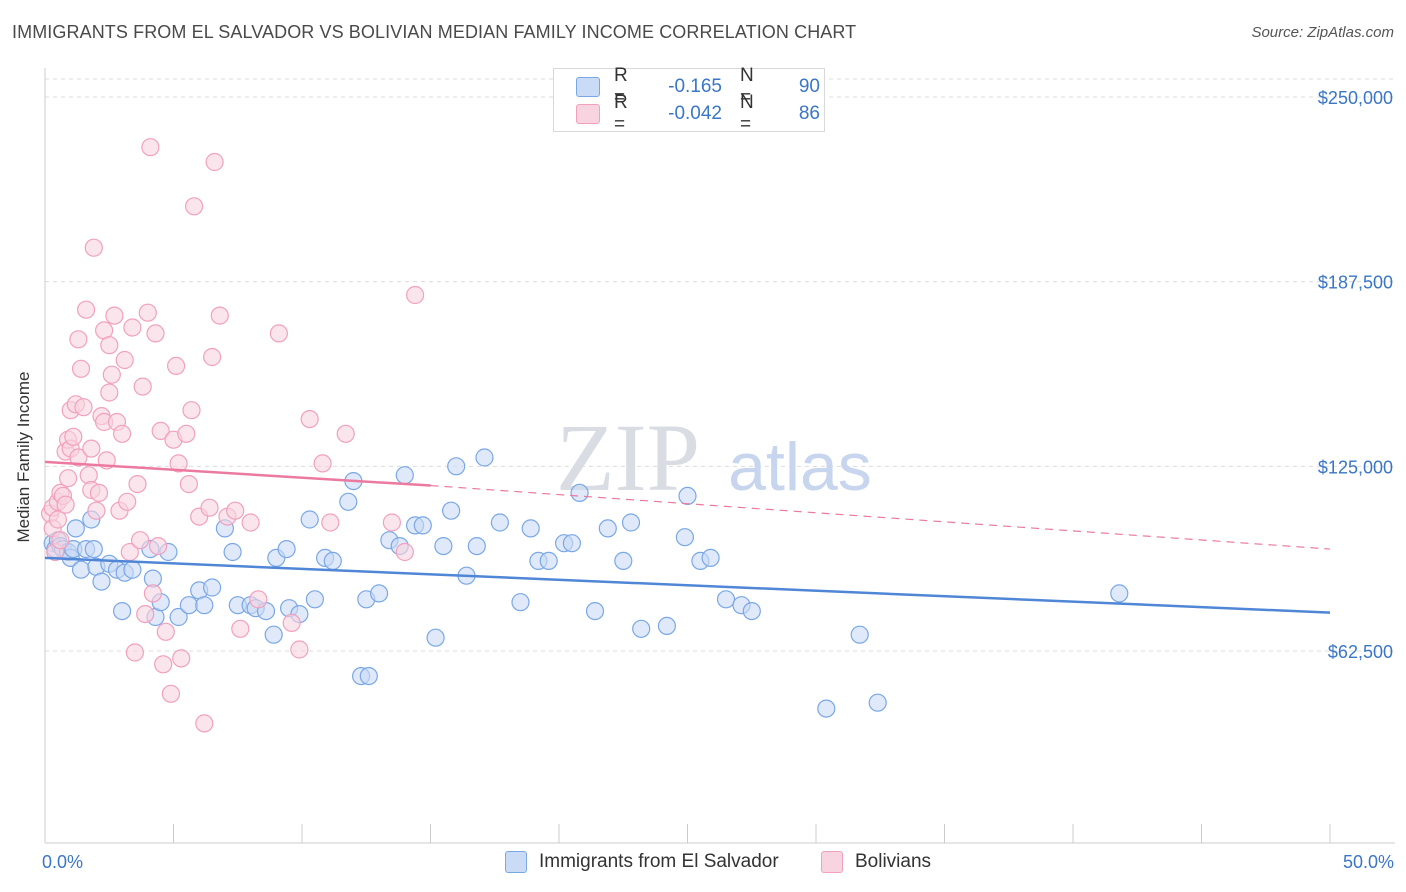  What do you see at coordinates (1355, 375) in the screenshot?
I see `y-tick-labels: $62,500 $125,000 $187,500 $250,000` at bounding box center [1355, 375].